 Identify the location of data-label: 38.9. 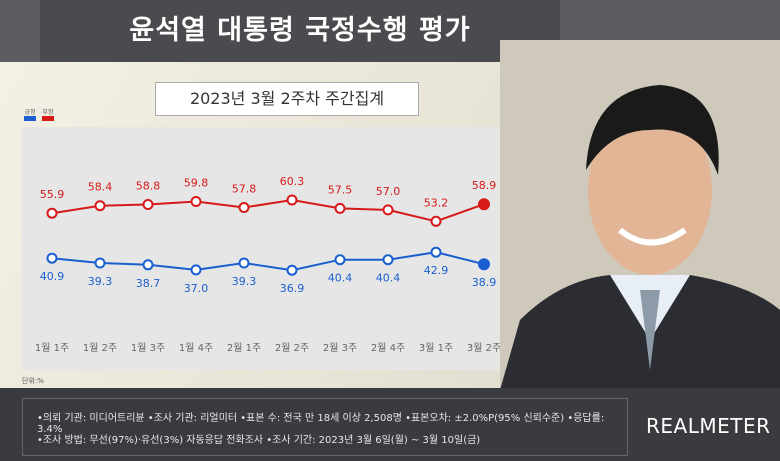
(484, 282).